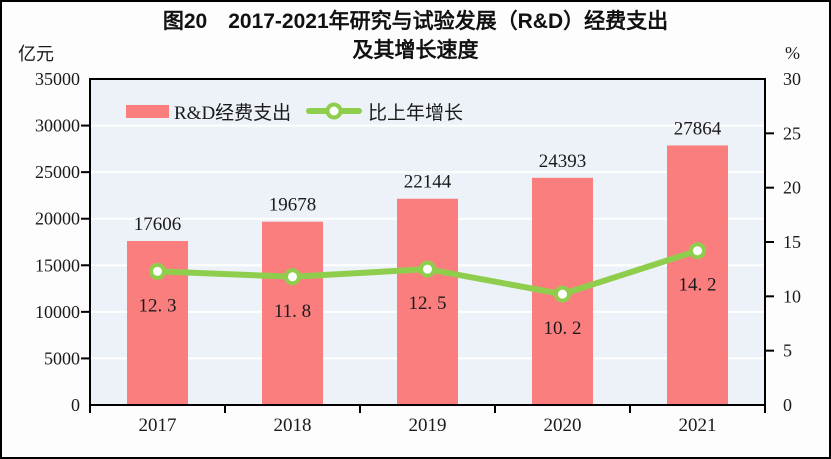 Image resolution: width=831 pixels, height=459 pixels. What do you see at coordinates (158, 425) in the screenshot?
I see `x-axis-label-2017: 2017` at bounding box center [158, 425].